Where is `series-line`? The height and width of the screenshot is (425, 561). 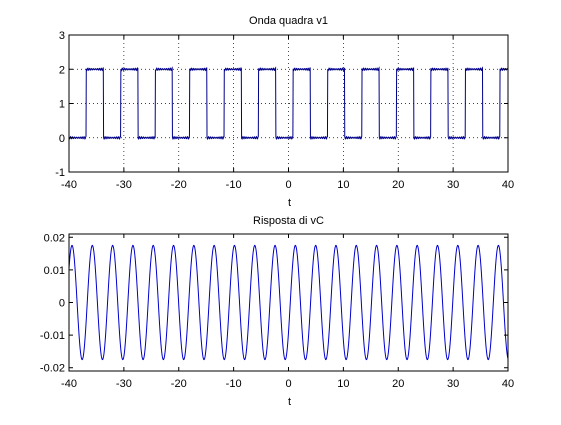
series-line is located at coordinates (288, 103).